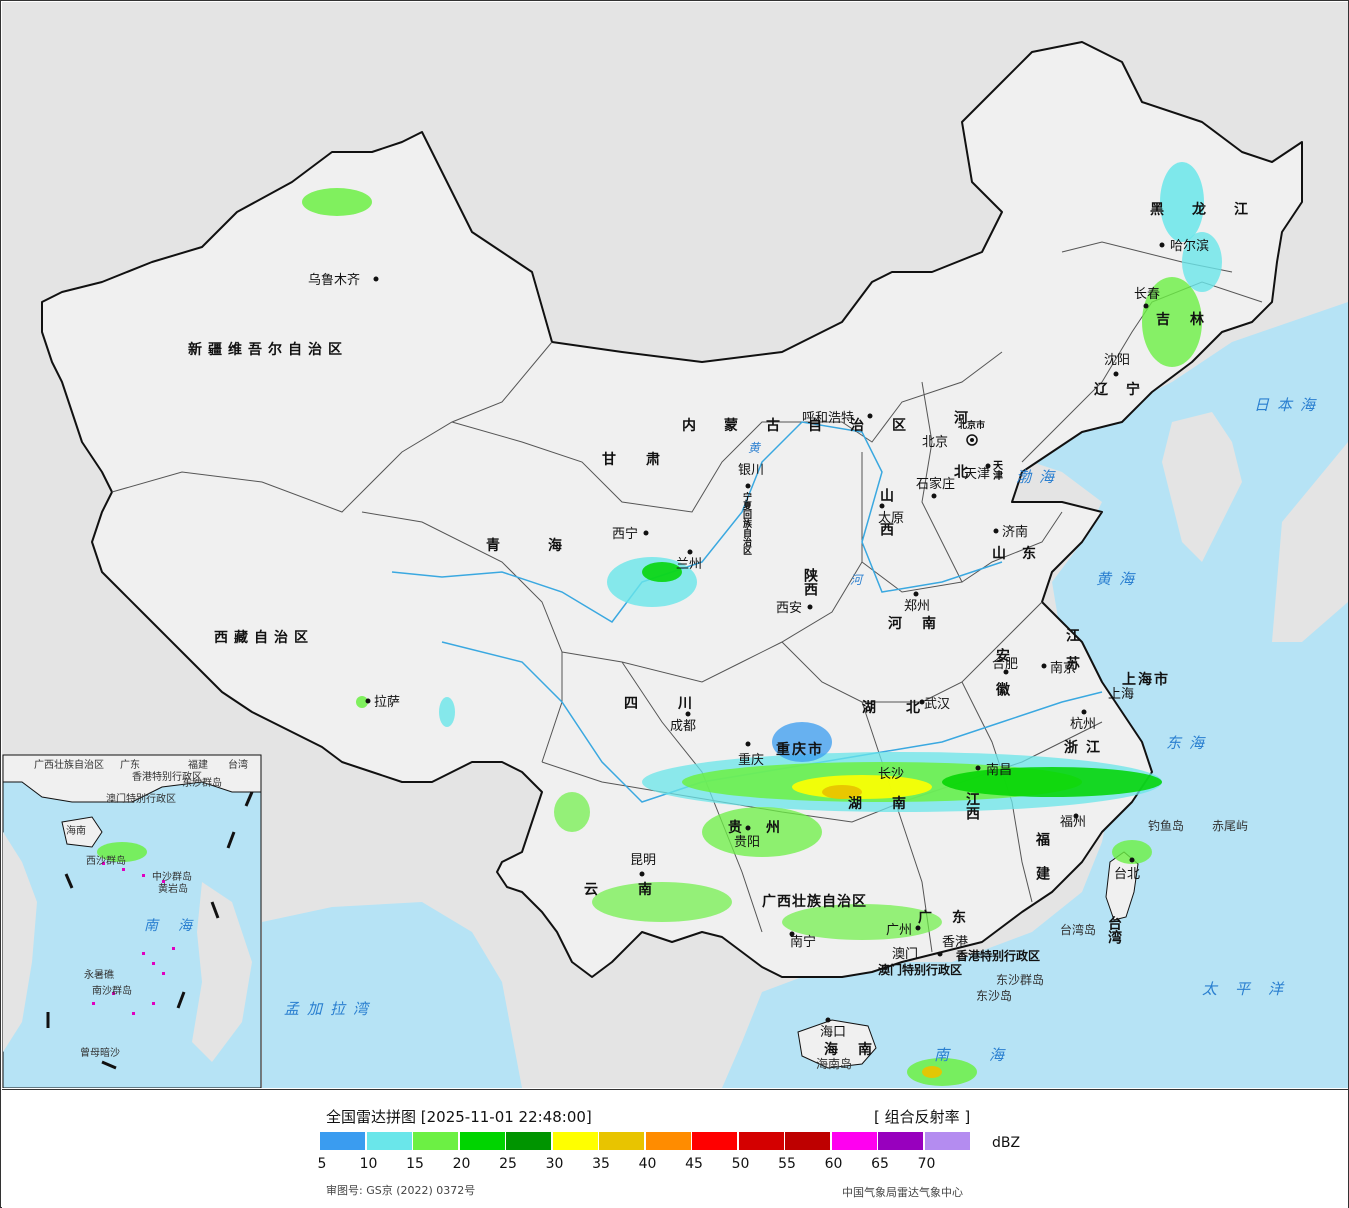 This screenshot has width=1349, height=1208. What do you see at coordinates (368, 1164) in the screenshot?
I see `scale-tick-label: 10` at bounding box center [368, 1164].